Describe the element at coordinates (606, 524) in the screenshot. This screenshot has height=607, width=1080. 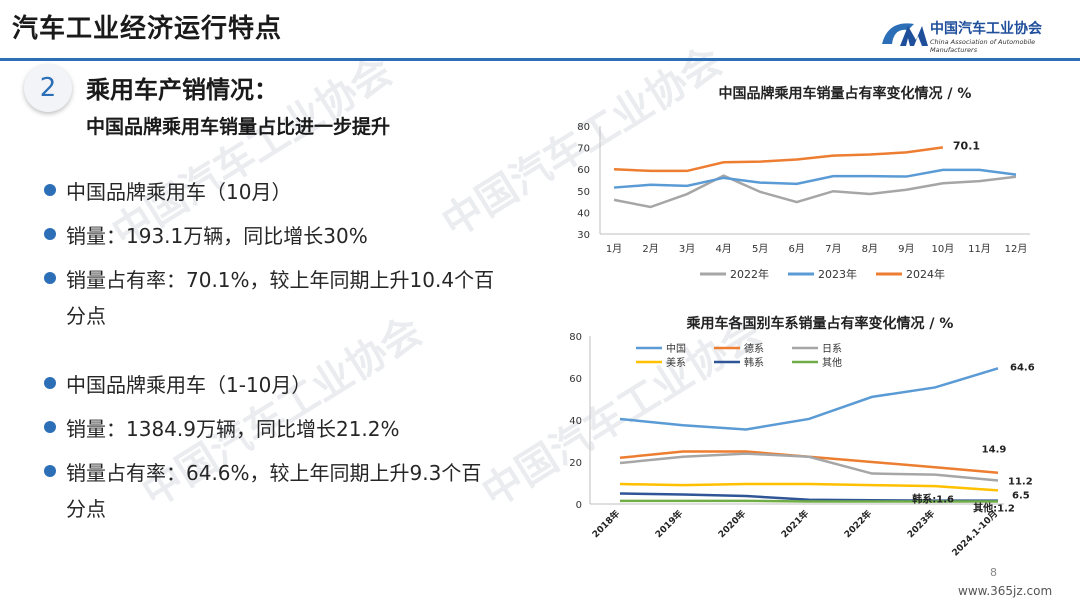
I see `x-tick-label: 2018年` at that location.